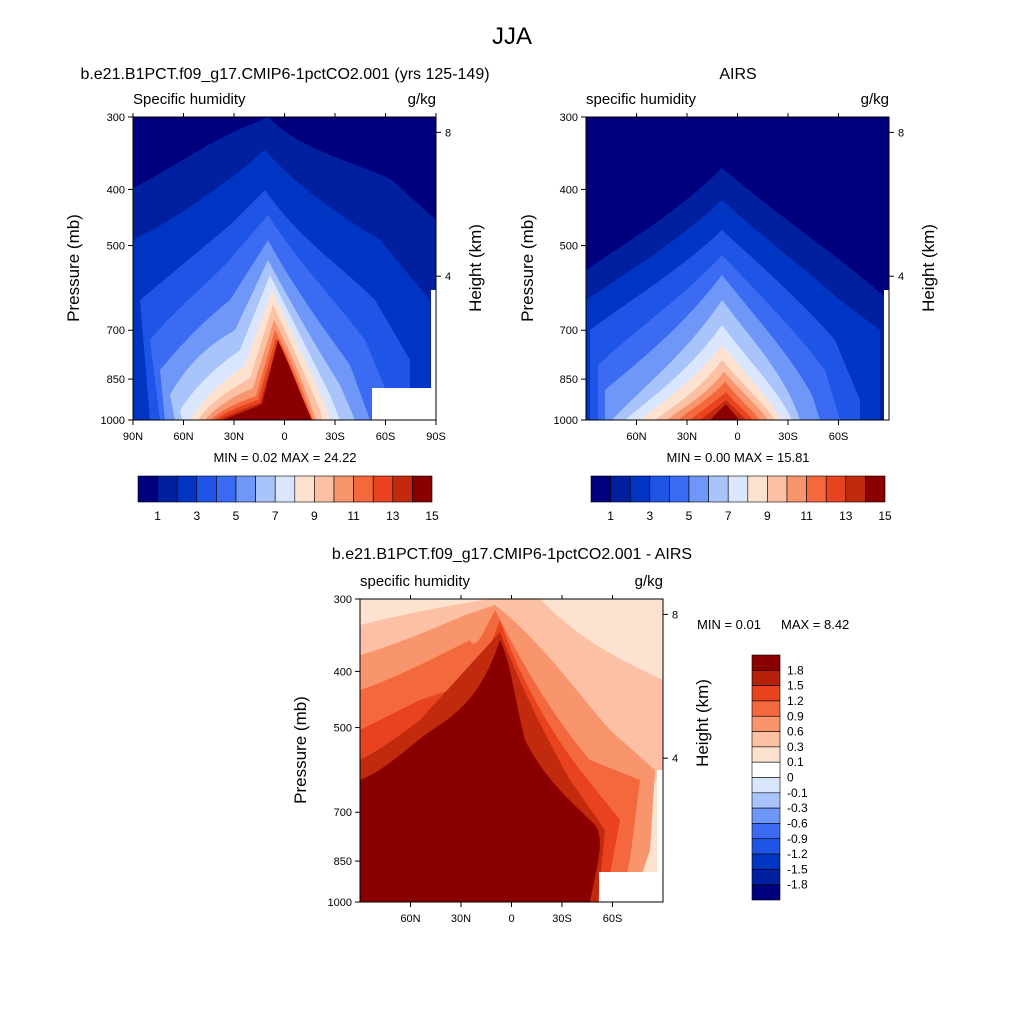 Image resolution: width=1024 pixels, height=1024 pixels. What do you see at coordinates (436, 437) in the screenshot?
I see `xtick-label: 90S` at bounding box center [436, 437].